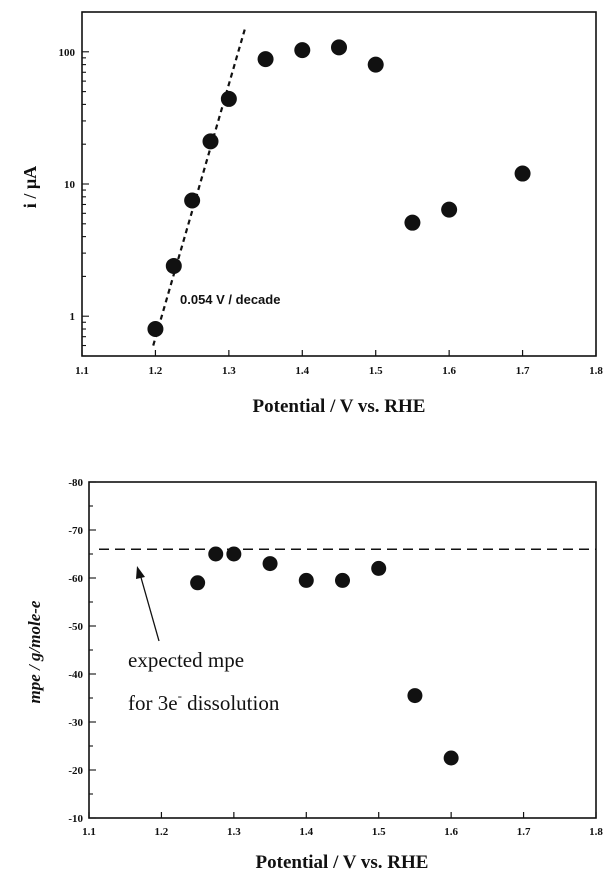  What do you see at coordinates (180, 695) in the screenshot?
I see `annotation-superscript: -` at bounding box center [180, 695].